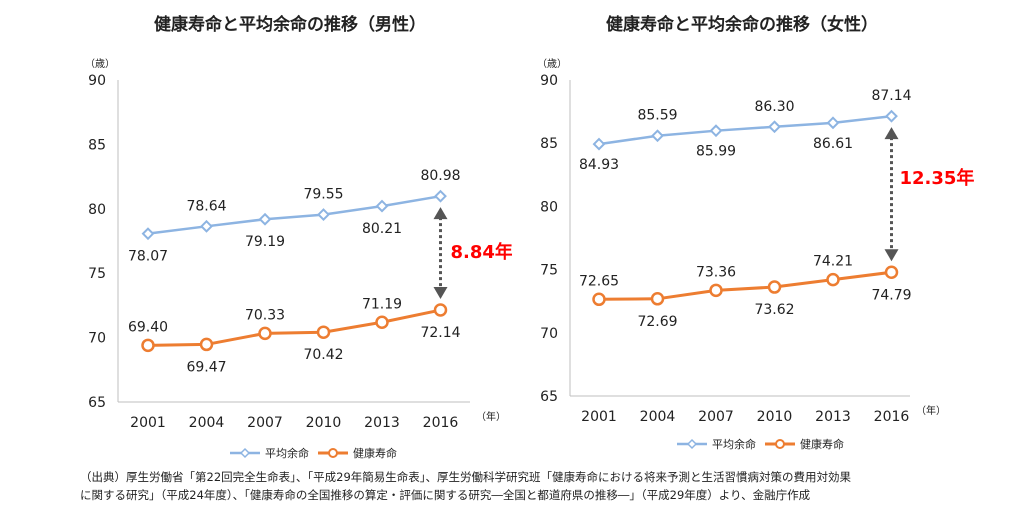 Image resolution: width=1024 pixels, height=516 pixels. Describe the element at coordinates (265, 315) in the screenshot. I see `data-label: 70.33` at that location.